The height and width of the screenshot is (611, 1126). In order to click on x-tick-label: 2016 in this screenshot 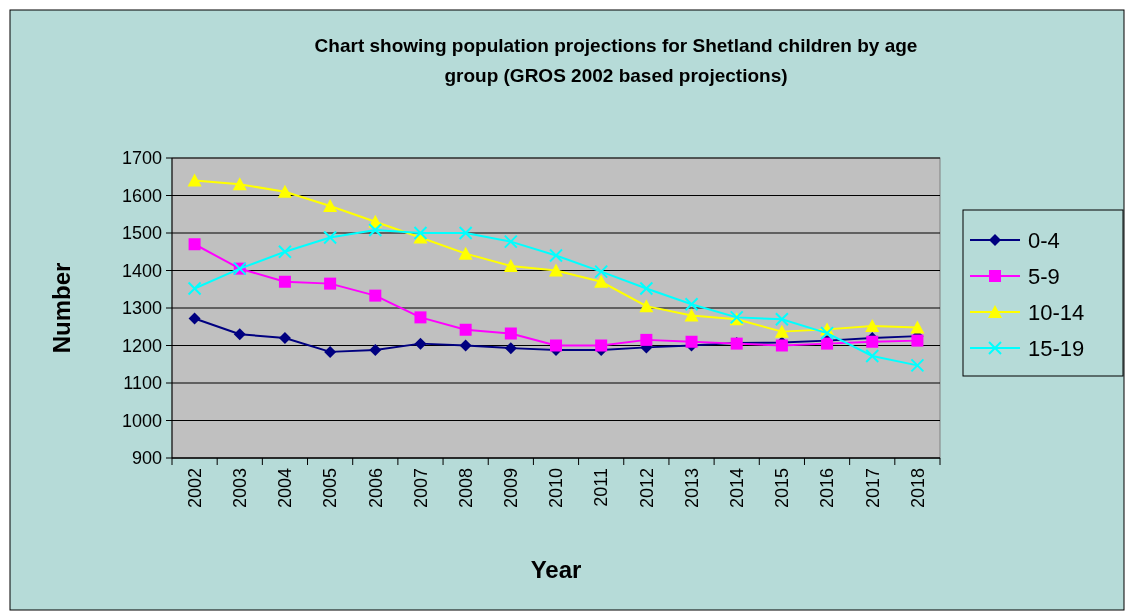, I will do `click(827, 488)`.